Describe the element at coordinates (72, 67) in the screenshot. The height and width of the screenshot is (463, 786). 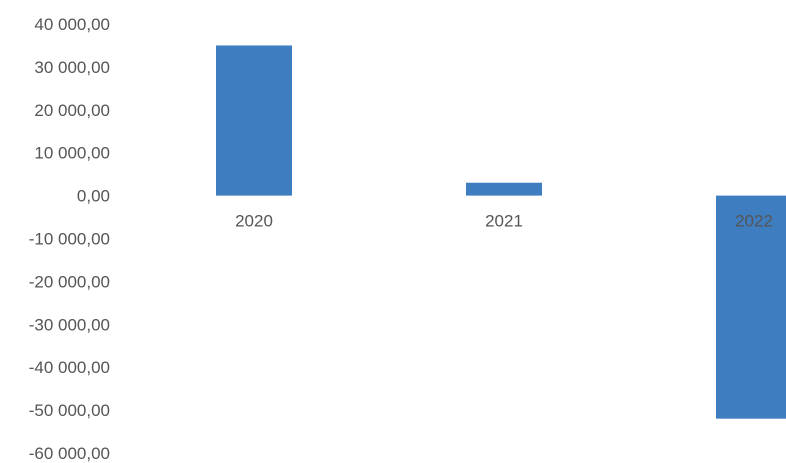
I see `y-tick-label: 30 000,00` at that location.